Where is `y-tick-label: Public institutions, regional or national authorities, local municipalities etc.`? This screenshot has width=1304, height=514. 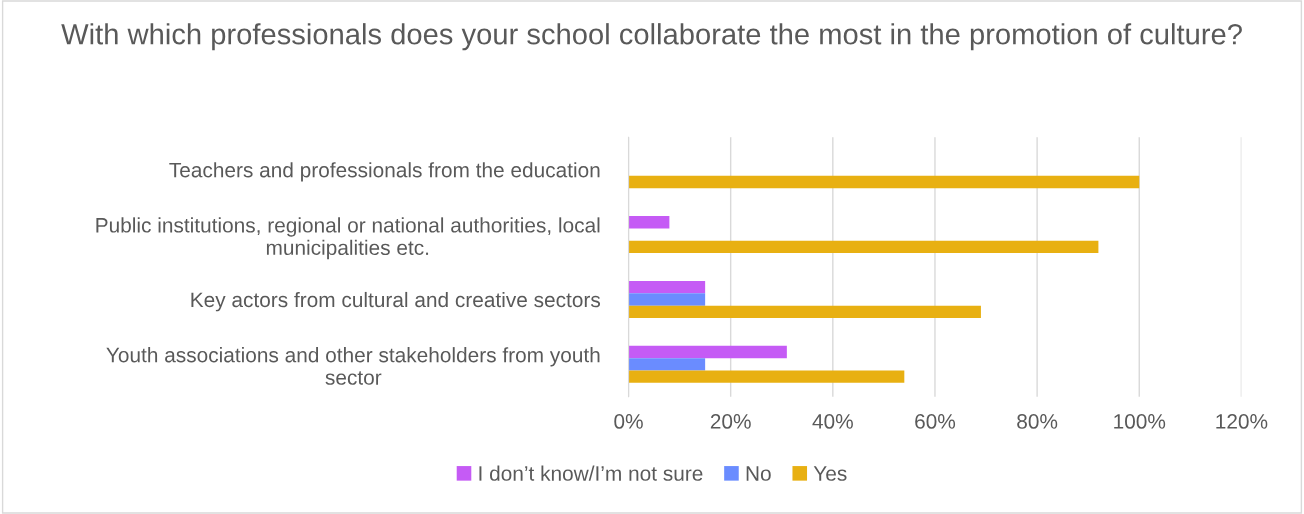 y-tick-label: Public institutions, regional or national authorities, local municipalities etc. is located at coordinates (348, 238).